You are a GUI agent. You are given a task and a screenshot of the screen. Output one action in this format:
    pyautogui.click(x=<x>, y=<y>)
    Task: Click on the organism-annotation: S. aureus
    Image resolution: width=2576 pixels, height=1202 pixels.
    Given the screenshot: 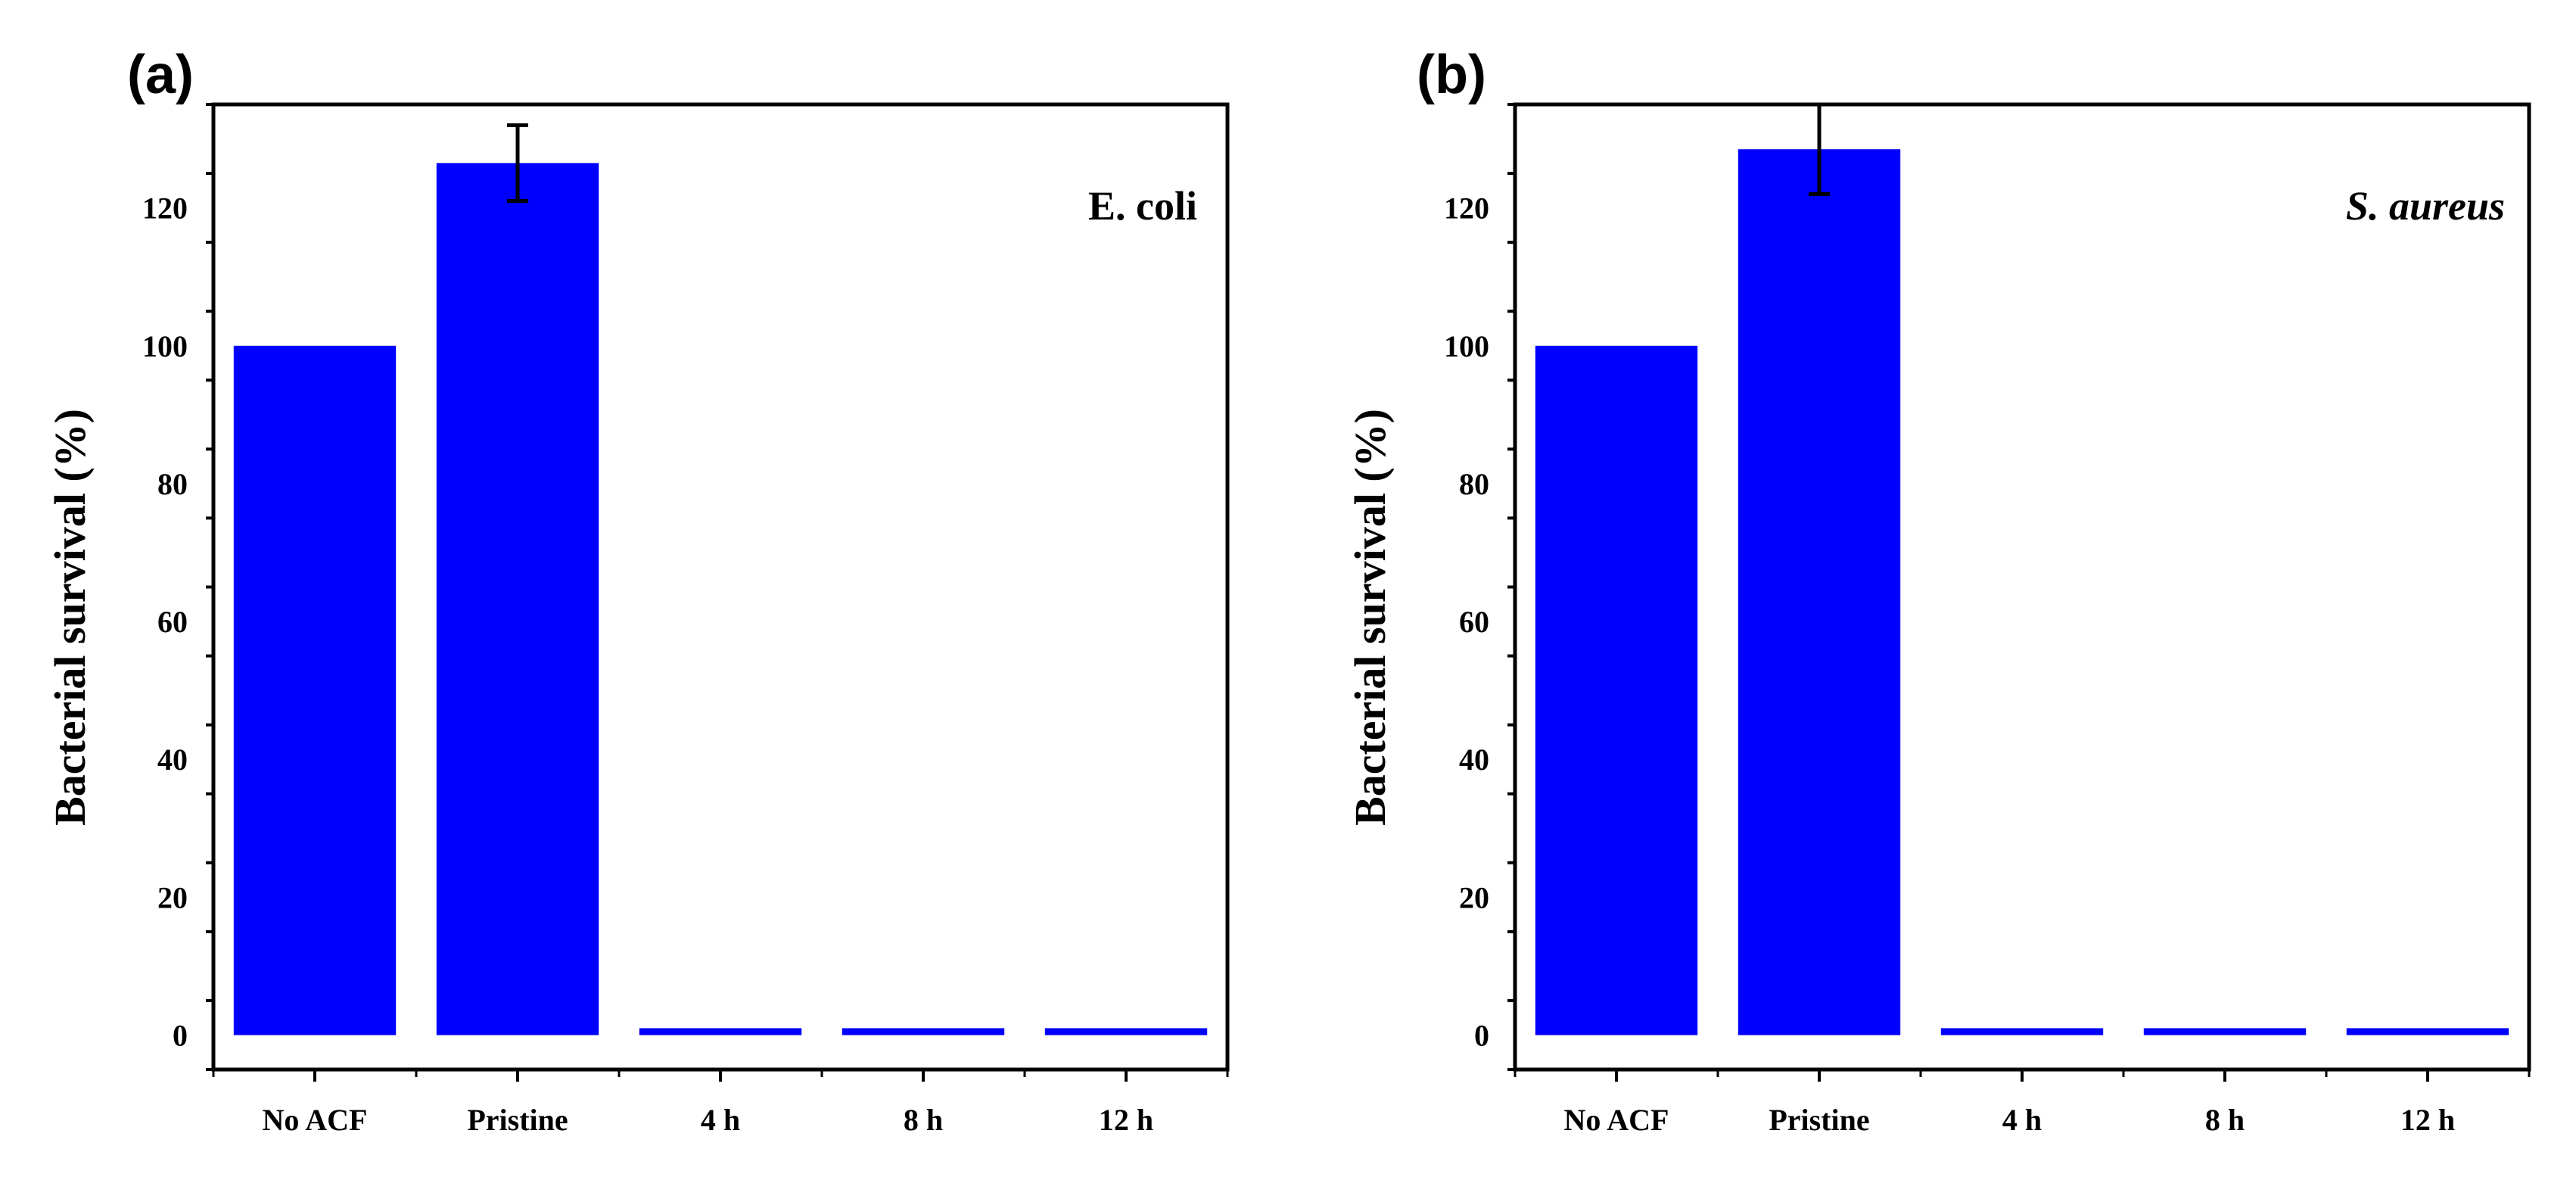 What is the action you would take?
    pyautogui.click(x=2425, y=206)
    